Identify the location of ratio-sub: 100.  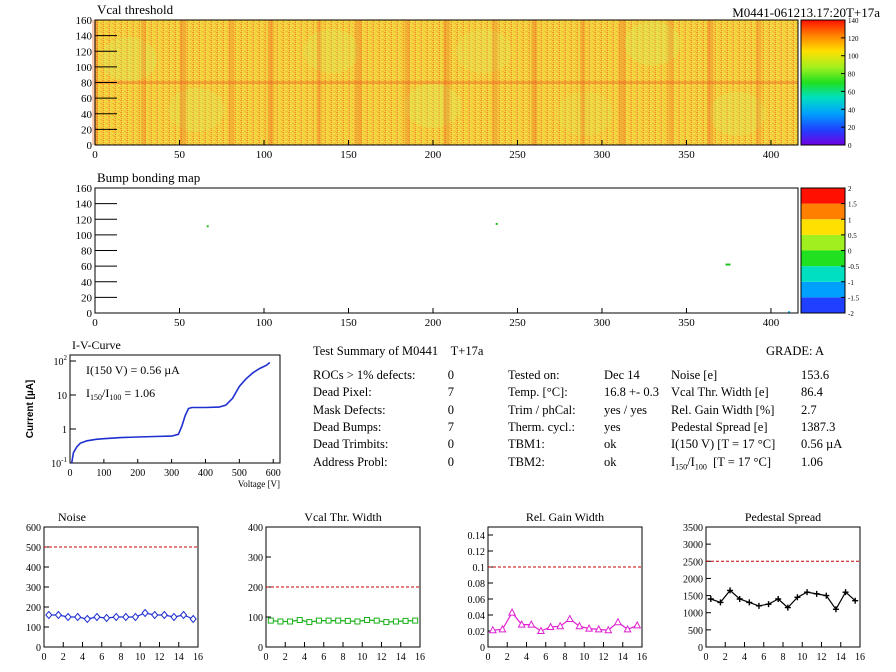
(115, 397).